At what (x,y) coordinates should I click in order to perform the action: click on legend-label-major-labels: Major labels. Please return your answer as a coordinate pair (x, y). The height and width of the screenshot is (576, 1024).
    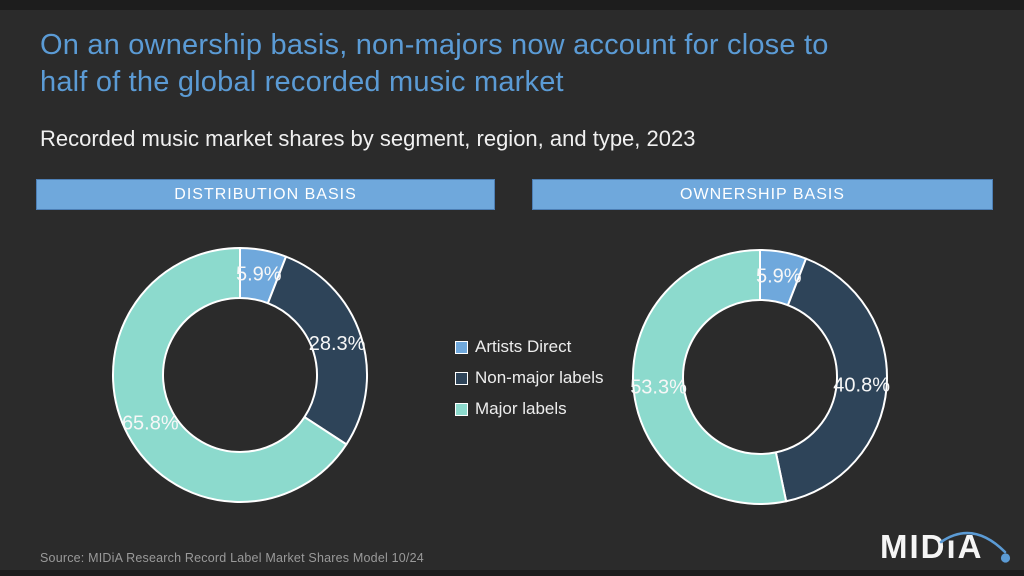
    Looking at the image, I should click on (521, 408).